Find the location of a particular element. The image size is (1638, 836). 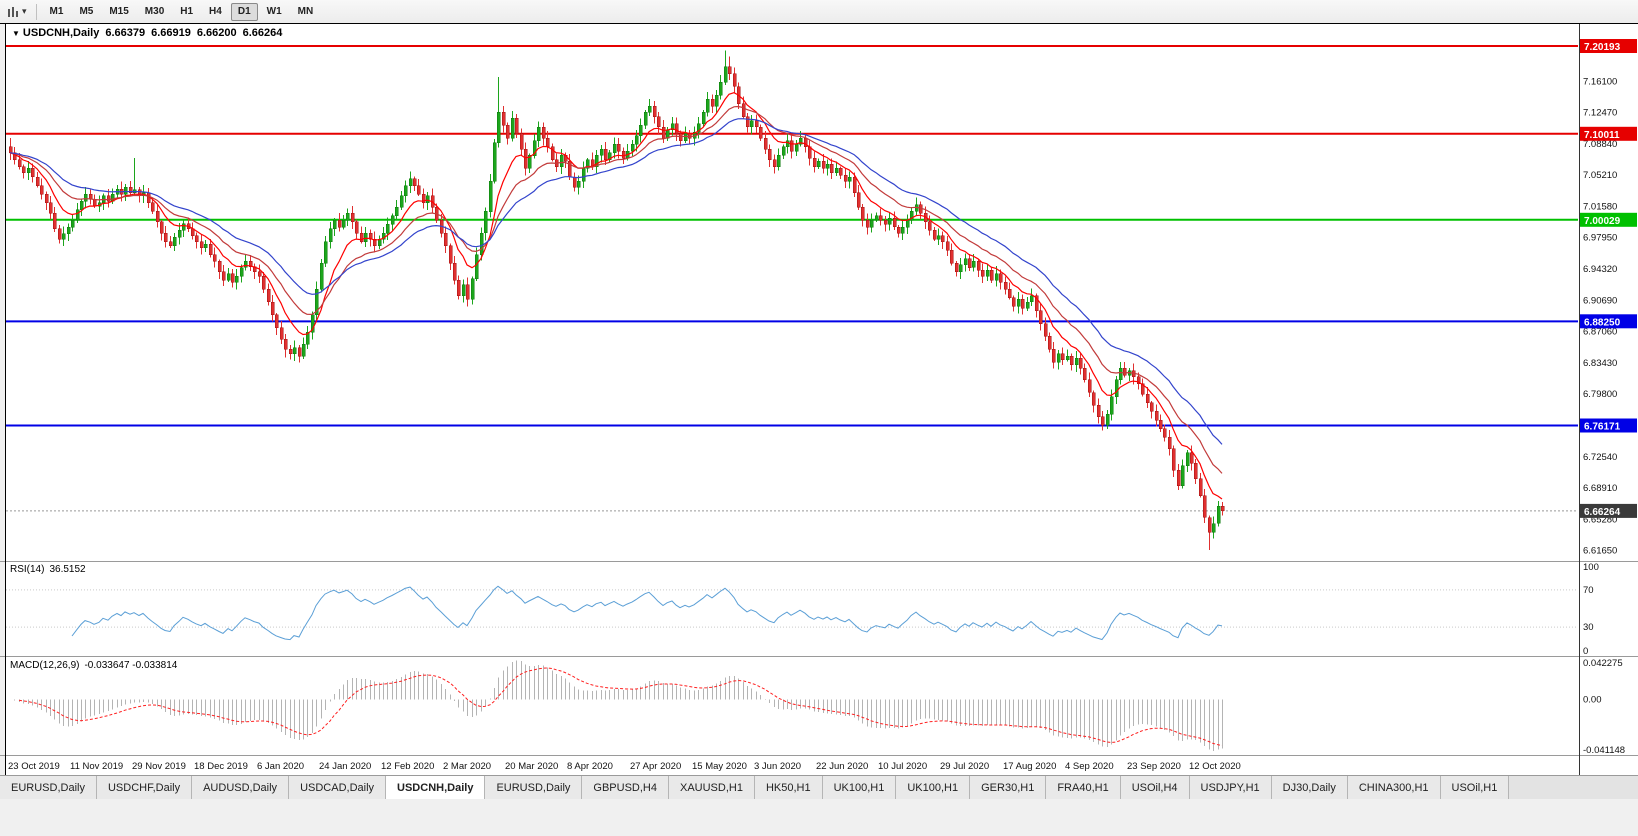

chart-tab-usoil-h4: USOil,H4 is located at coordinates (1155, 787).